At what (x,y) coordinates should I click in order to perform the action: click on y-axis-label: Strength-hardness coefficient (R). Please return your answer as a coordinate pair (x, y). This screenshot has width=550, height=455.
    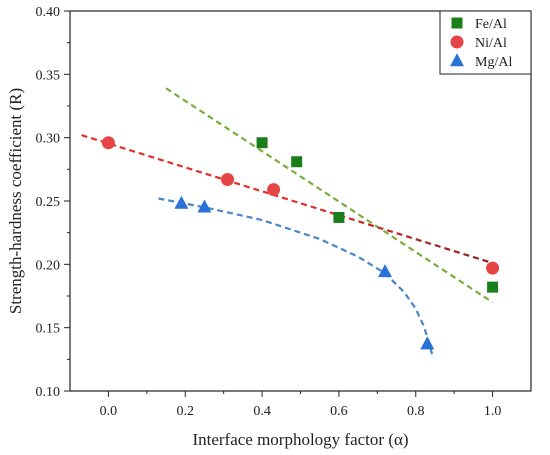
    Looking at the image, I should click on (15, 201).